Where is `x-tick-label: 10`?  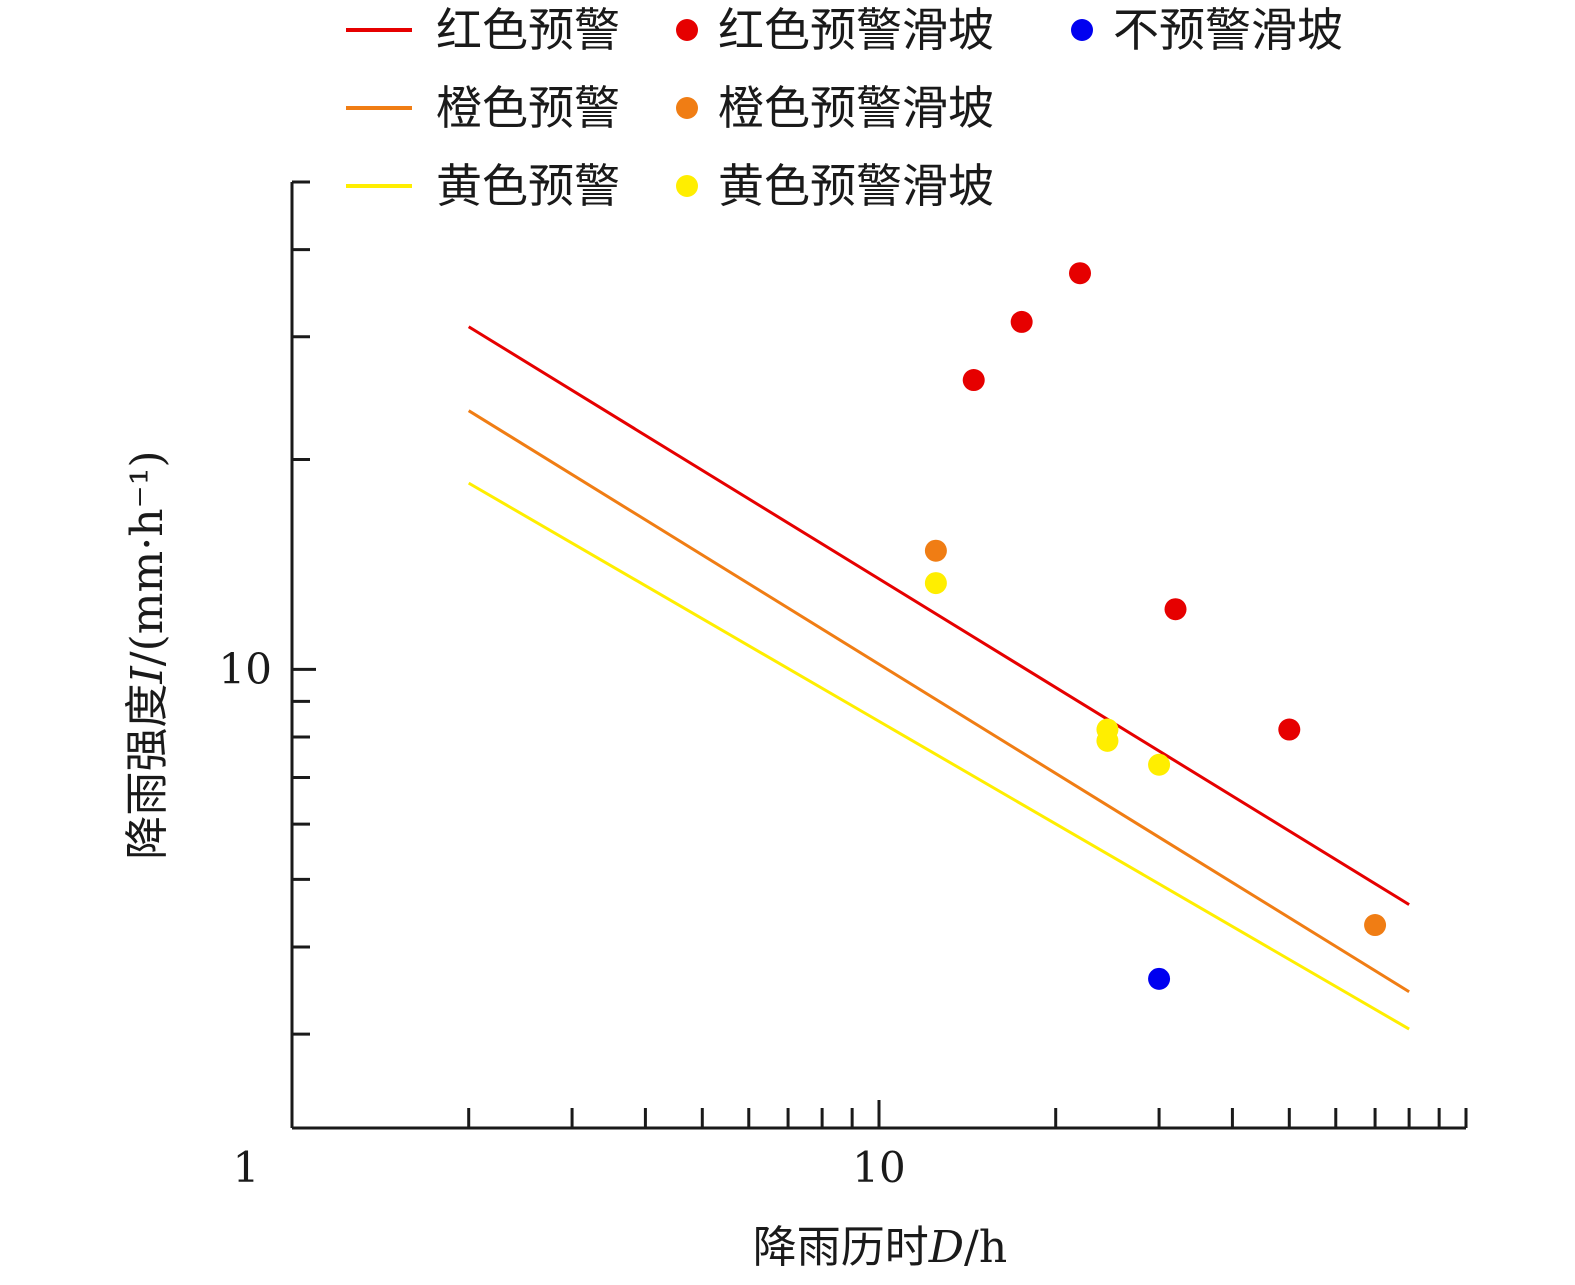 x-tick-label: 10 is located at coordinates (878, 1167).